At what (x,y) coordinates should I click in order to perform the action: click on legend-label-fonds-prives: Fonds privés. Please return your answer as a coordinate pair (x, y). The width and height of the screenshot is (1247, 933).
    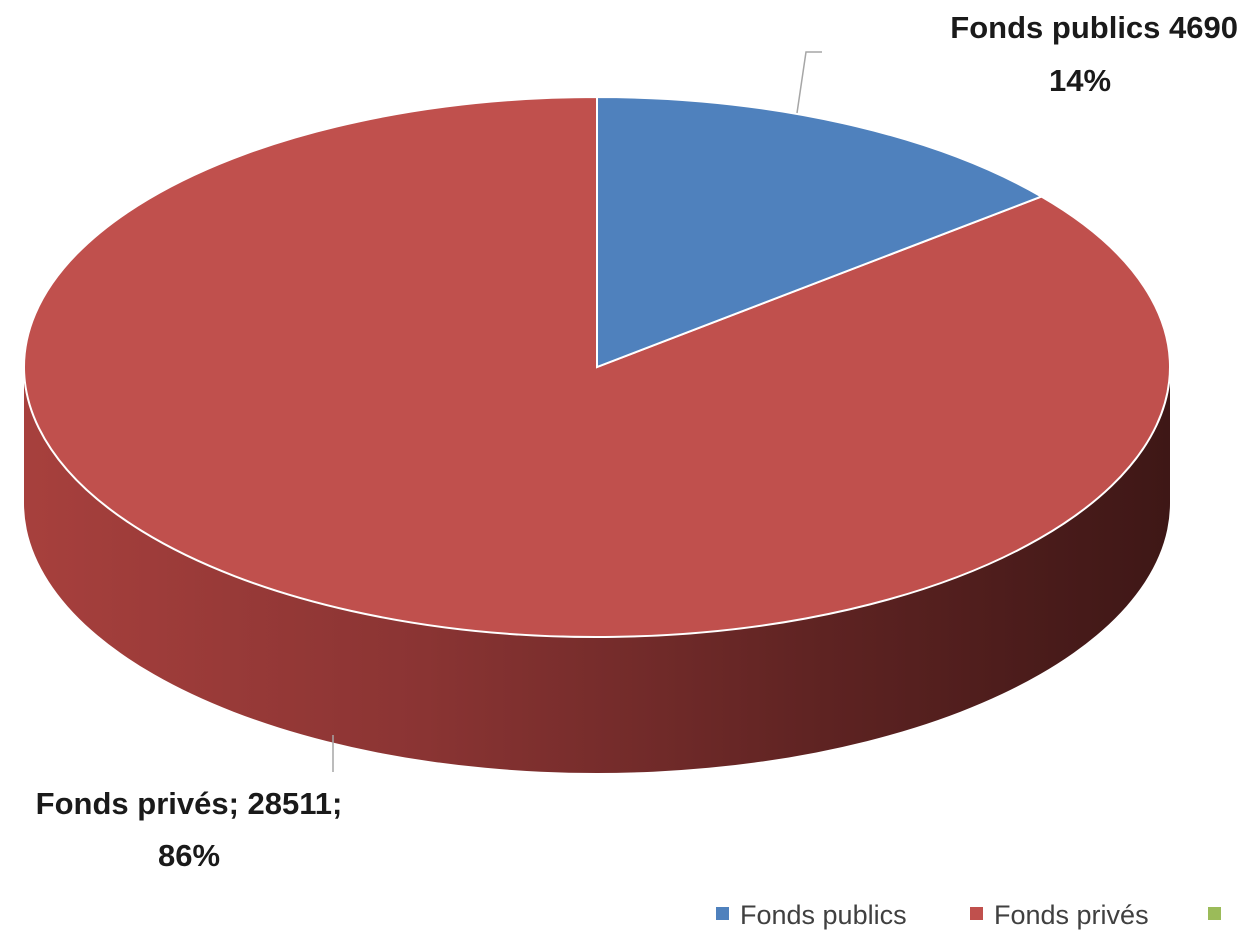
    Looking at the image, I should click on (1071, 915).